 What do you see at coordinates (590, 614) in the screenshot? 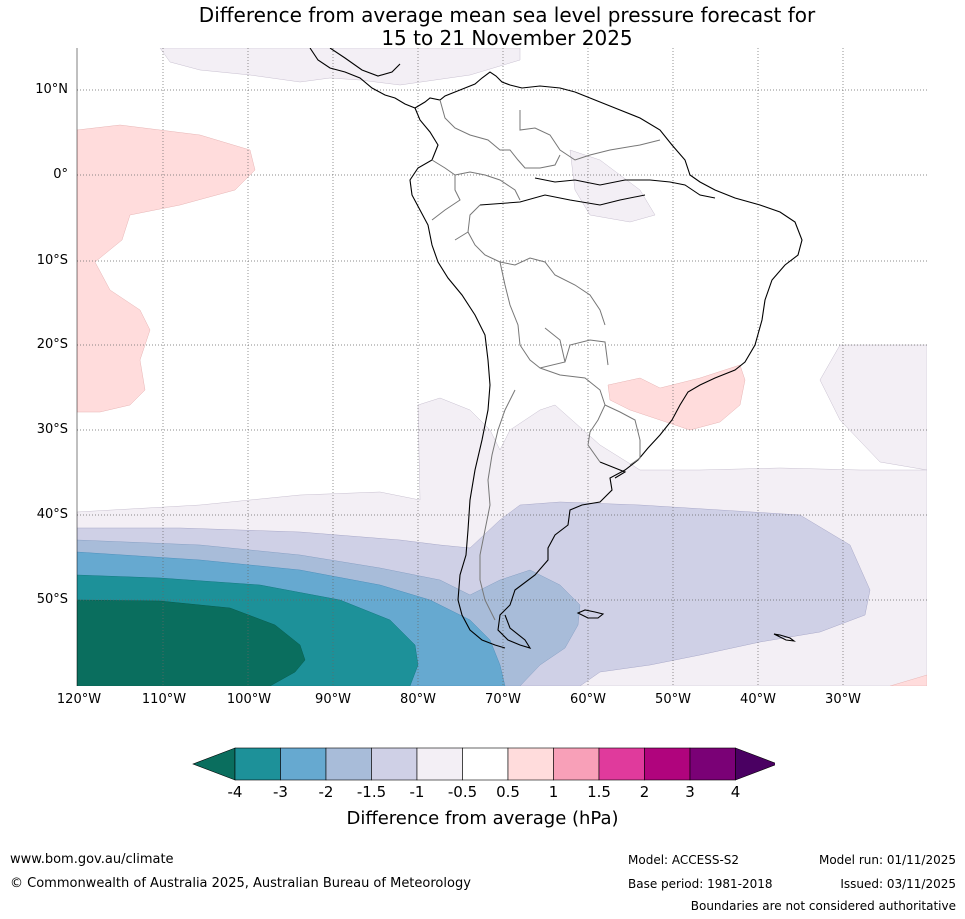
I see `coastline-falklands` at bounding box center [590, 614].